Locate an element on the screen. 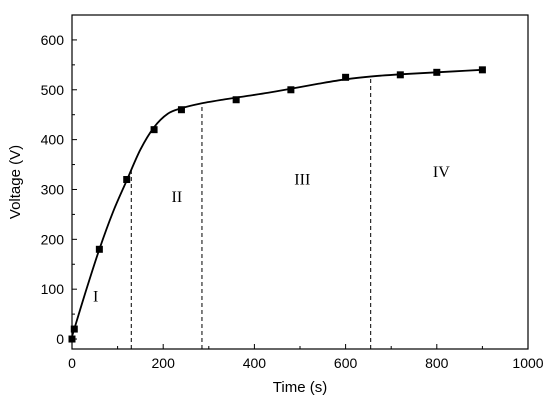 The image size is (550, 403). y-tick-label-0: 0 is located at coordinates (60, 339).